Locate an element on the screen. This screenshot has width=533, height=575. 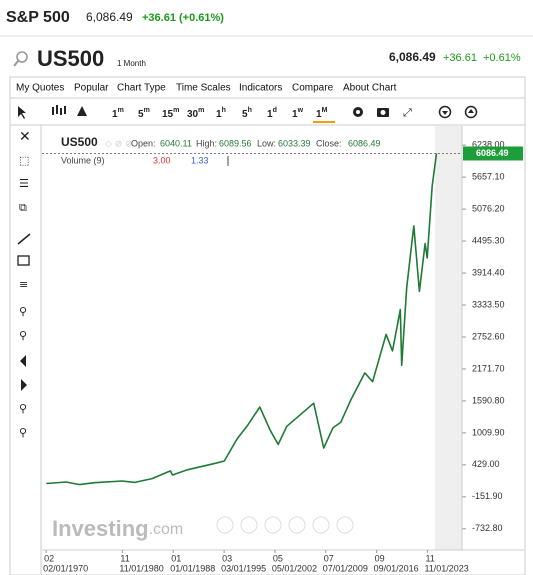
selected-underline is located at coordinates (324, 122).